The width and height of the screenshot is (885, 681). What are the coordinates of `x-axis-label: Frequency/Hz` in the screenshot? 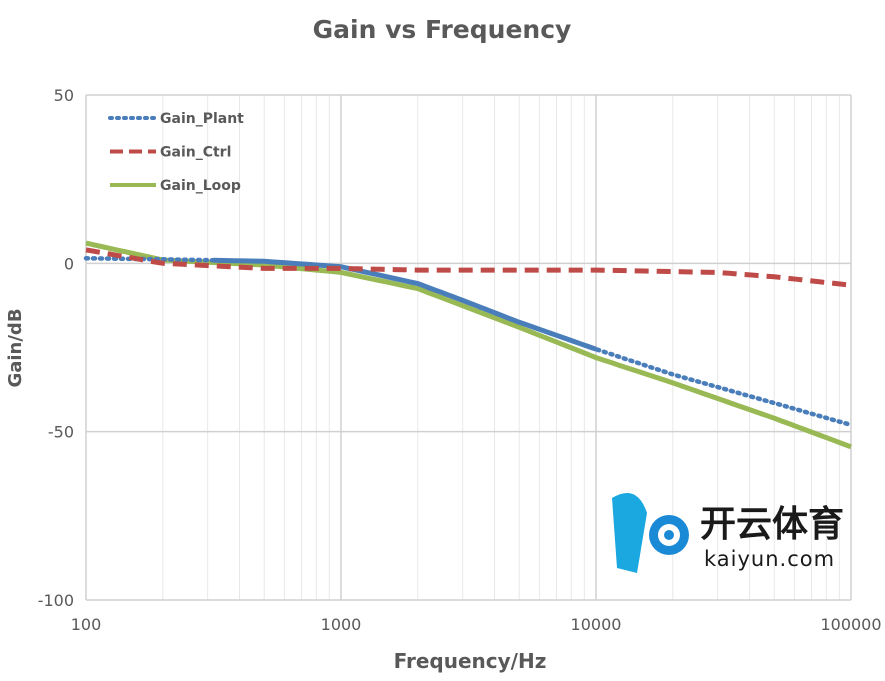 It's located at (470, 661).